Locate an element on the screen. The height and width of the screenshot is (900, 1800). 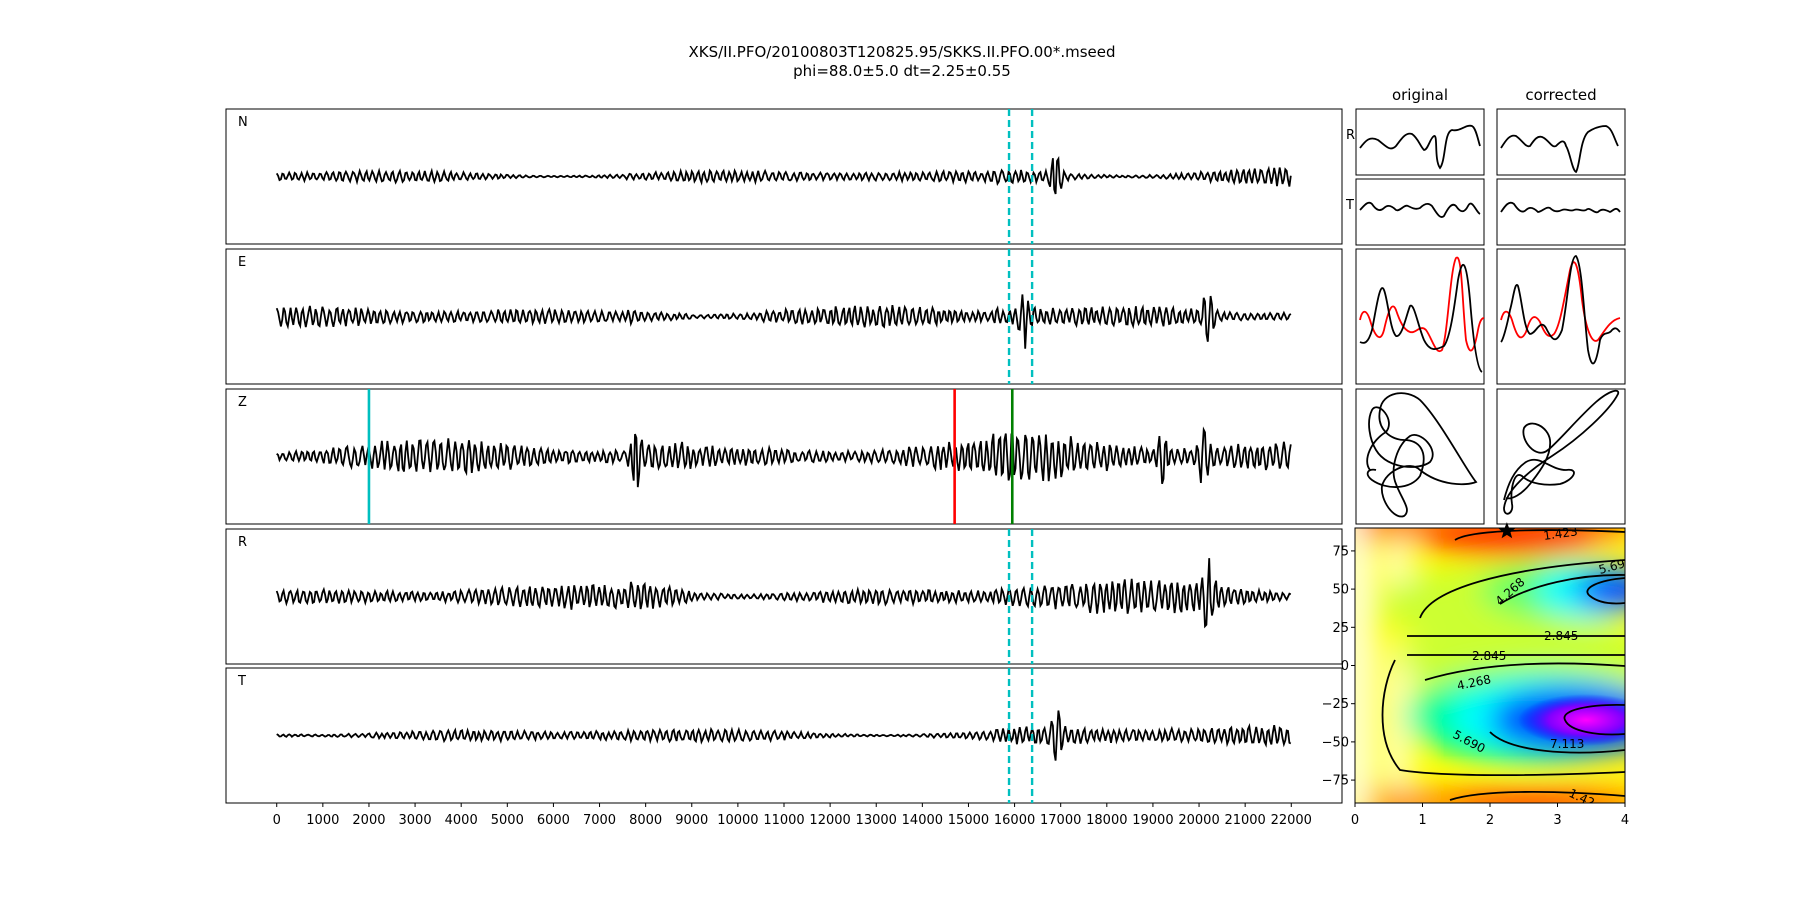
panel-z: Z is located at coordinates (784, 456).